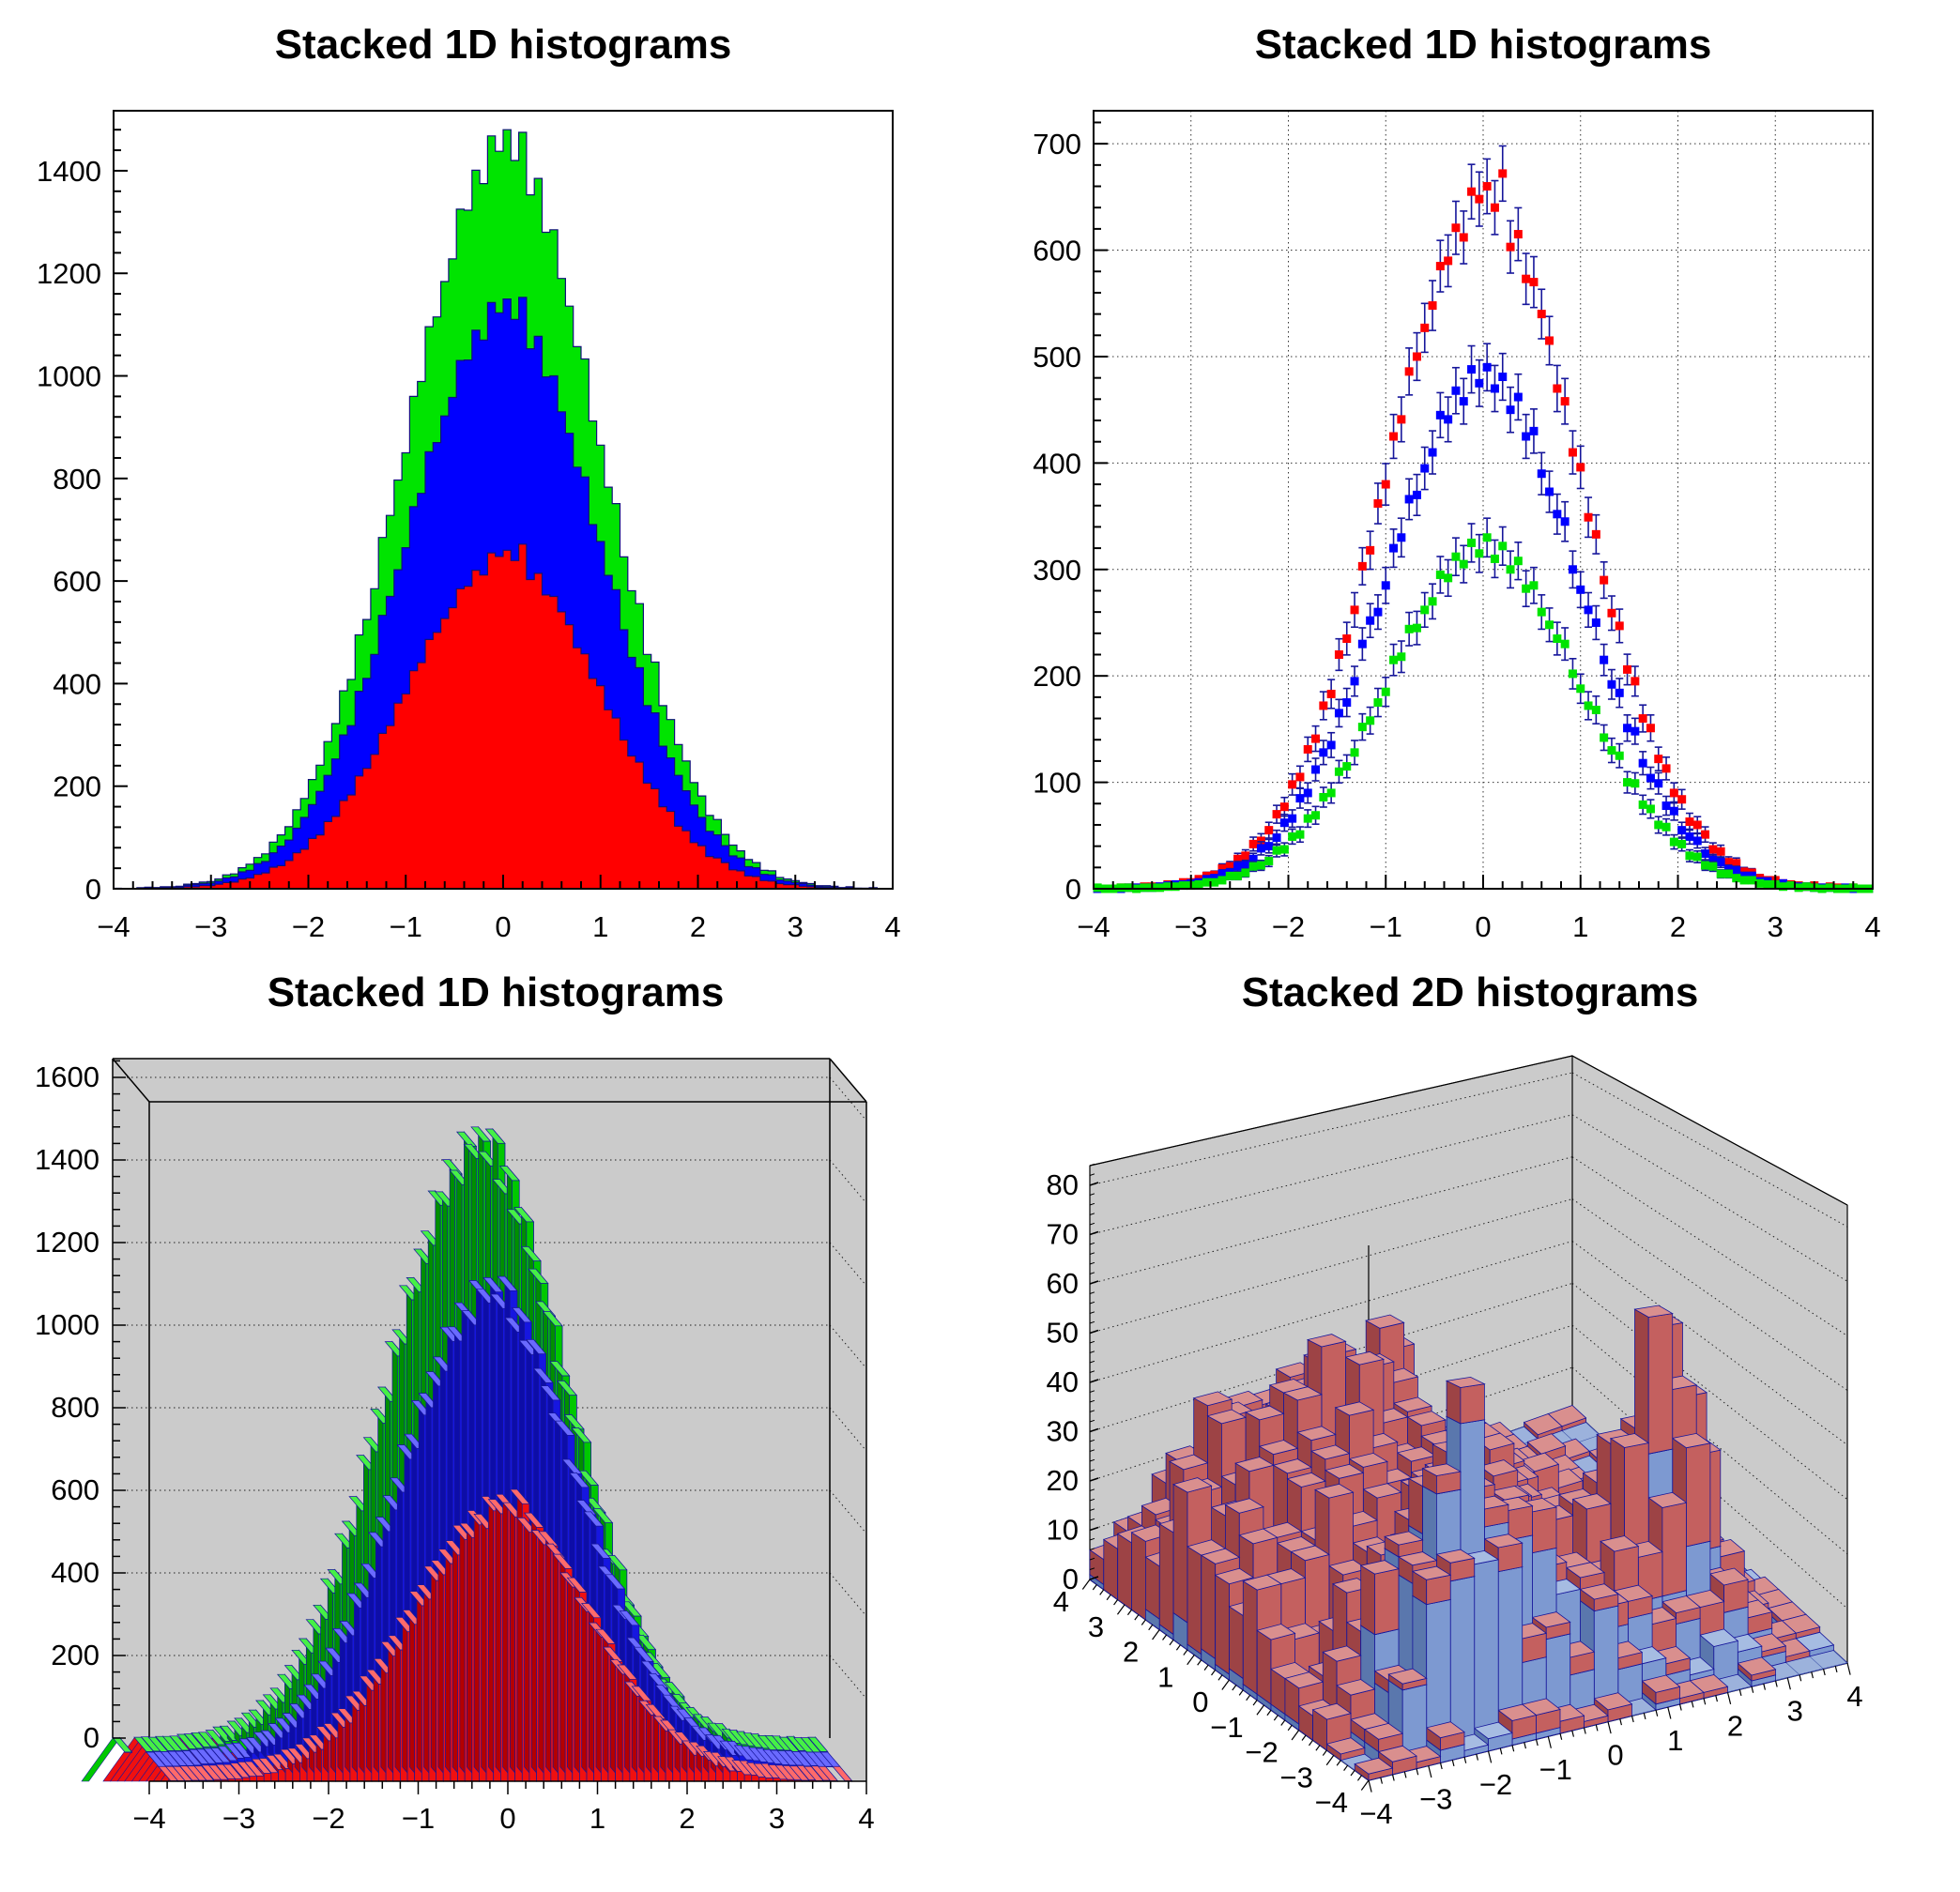  Describe the element at coordinates (1226, 1728) in the screenshot. I see `y-tick-label: −1` at that location.